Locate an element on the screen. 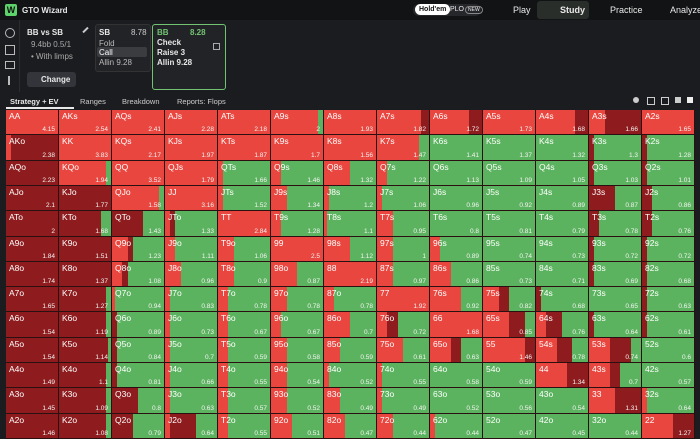 This screenshot has height=439, width=700. hand-cell: K3s 1.3 is located at coordinates (615, 148).